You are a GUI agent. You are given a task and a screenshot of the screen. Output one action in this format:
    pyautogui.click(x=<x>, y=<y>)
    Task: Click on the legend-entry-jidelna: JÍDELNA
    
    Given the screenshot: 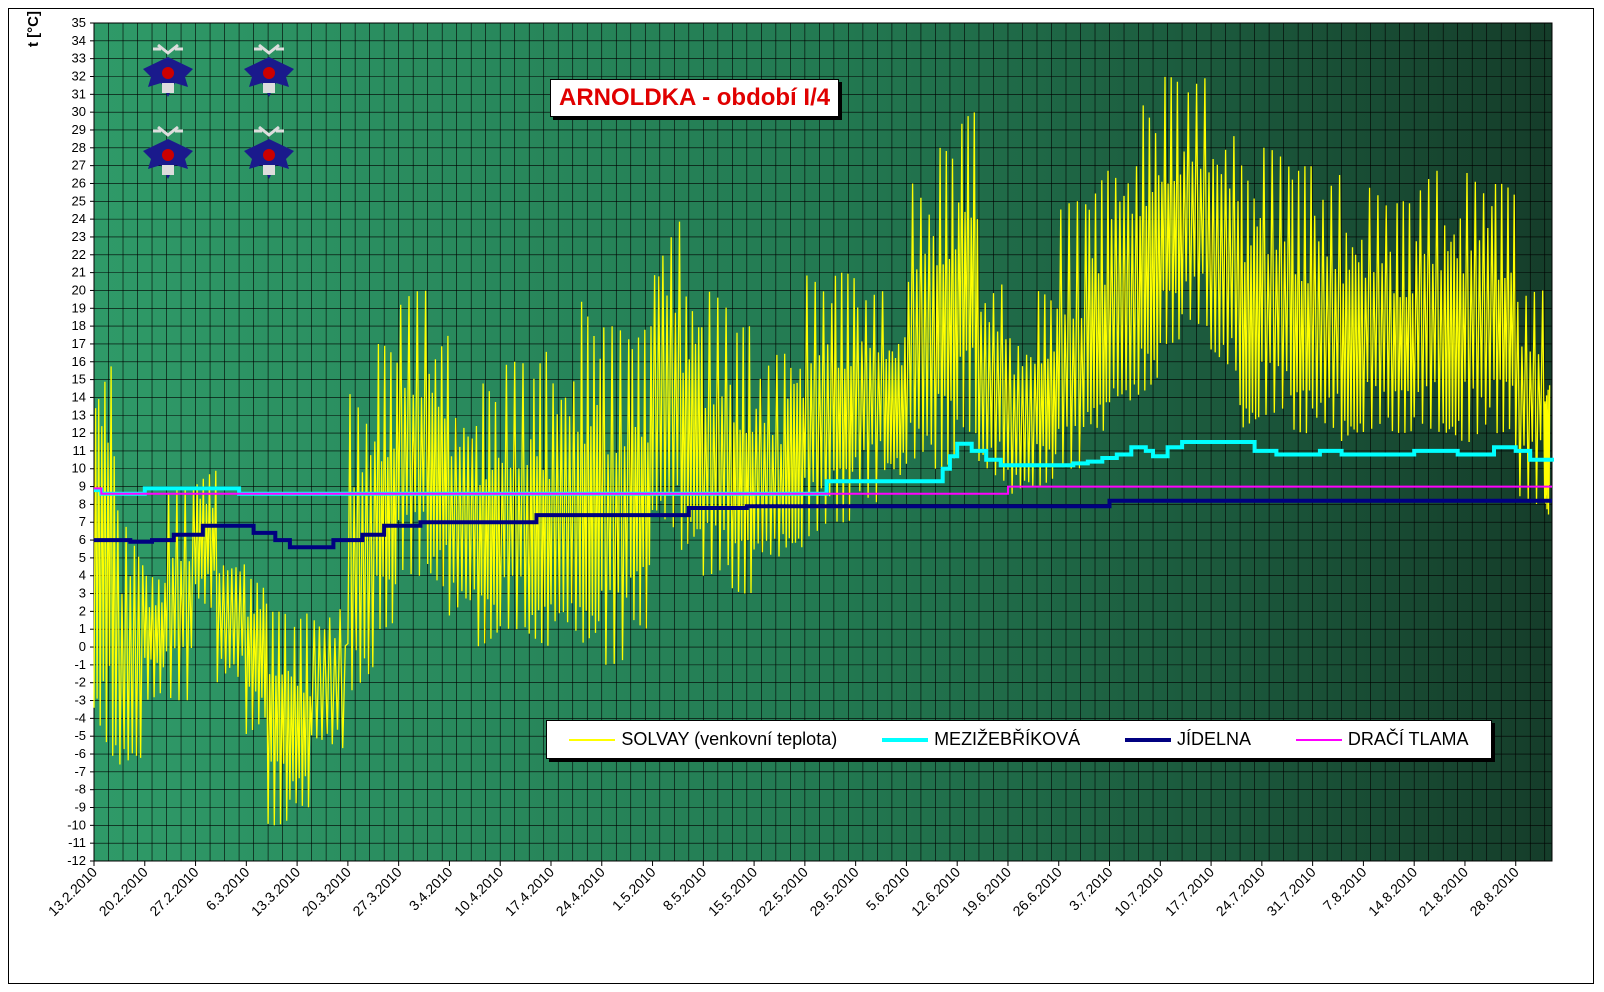 What is the action you would take?
    pyautogui.click(x=1187, y=739)
    